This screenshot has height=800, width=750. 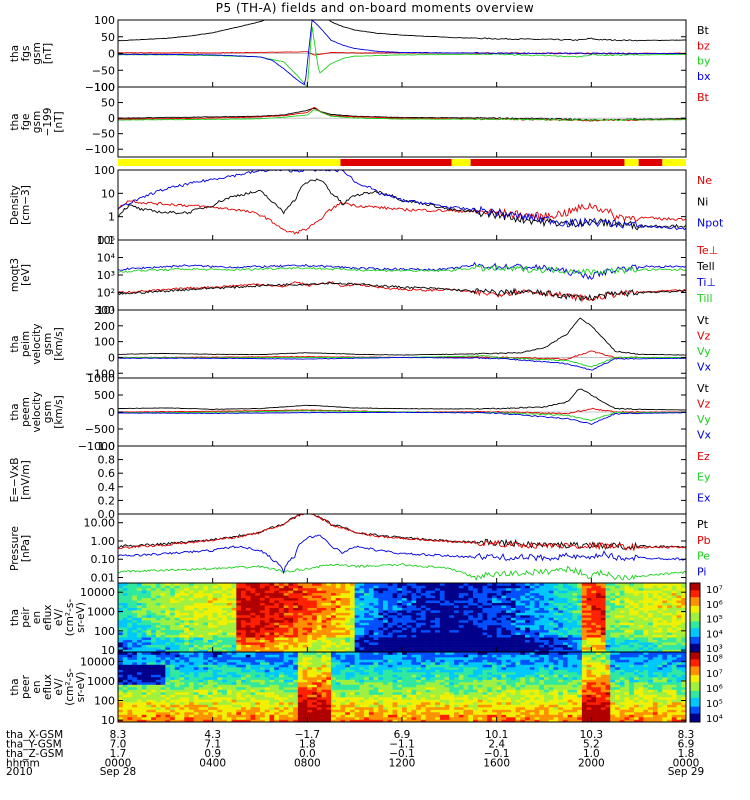 I want to click on y-axis-label: en, so click(x=37, y=617).